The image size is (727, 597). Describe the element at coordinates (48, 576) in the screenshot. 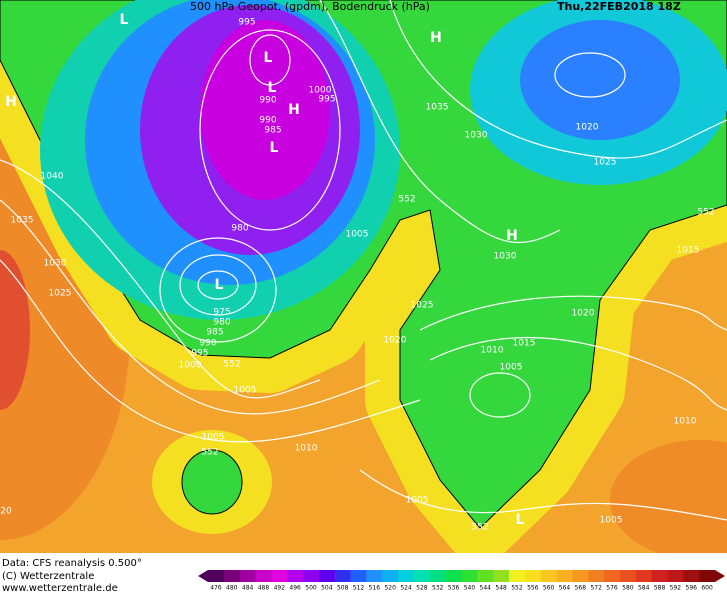

I see `copyright: (C) Wetterzentrale` at that location.